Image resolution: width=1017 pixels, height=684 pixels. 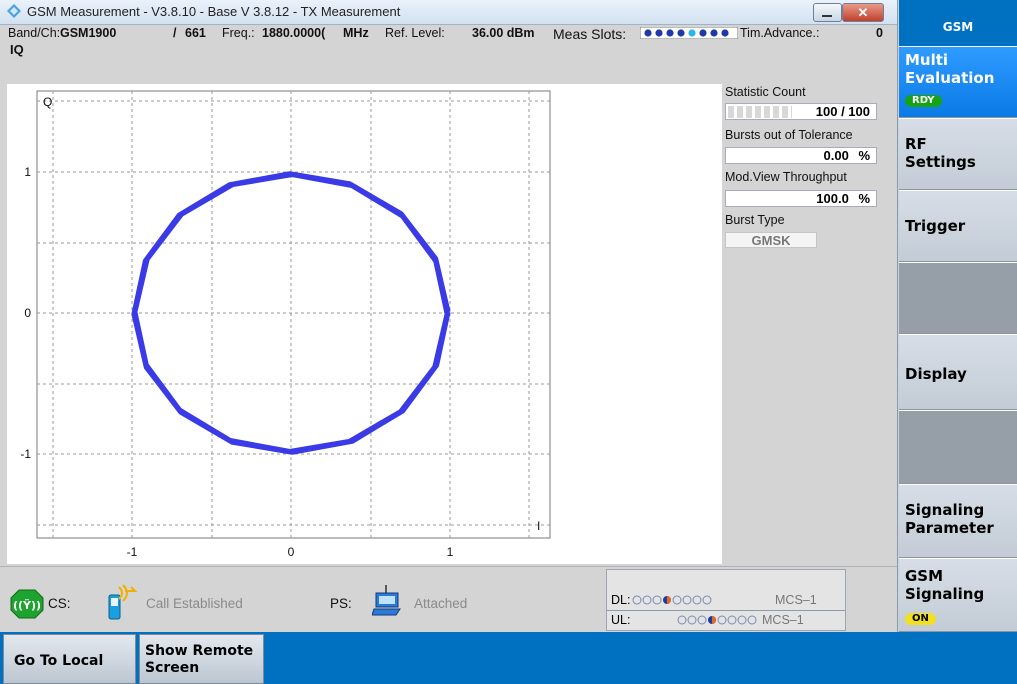 What do you see at coordinates (950, 69) in the screenshot?
I see `softkey-multi-evaluation-label: Multi Evaluation` at bounding box center [950, 69].